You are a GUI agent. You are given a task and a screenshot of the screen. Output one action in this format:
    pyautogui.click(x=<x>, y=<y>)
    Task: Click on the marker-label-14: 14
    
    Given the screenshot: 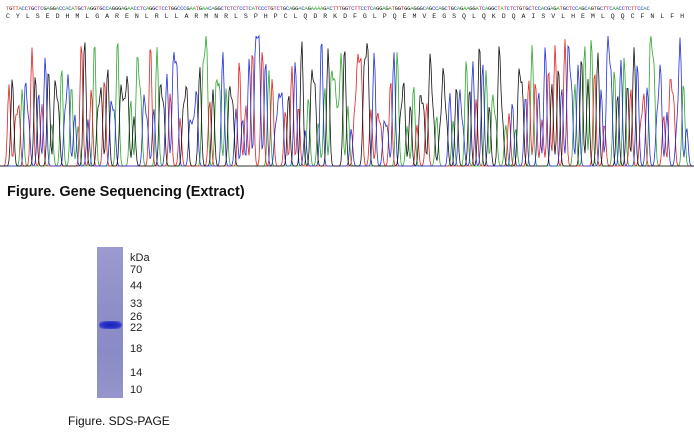 What is the action you would take?
    pyautogui.click(x=136, y=373)
    